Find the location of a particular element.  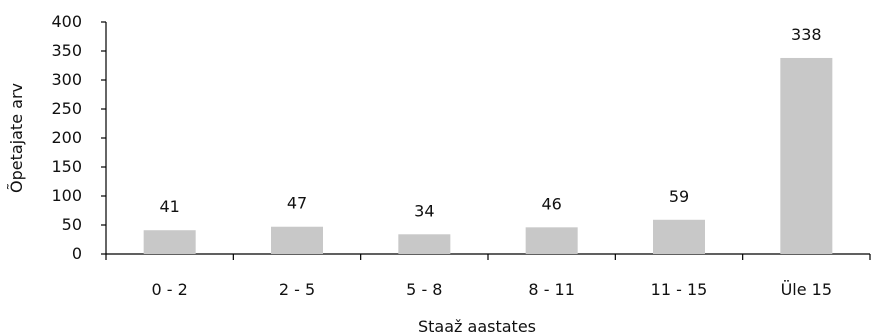

x-axis-title: Staaž aastates is located at coordinates (477, 326).